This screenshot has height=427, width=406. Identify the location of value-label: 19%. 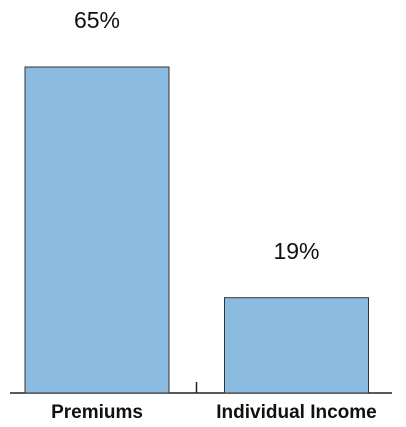
(296, 251).